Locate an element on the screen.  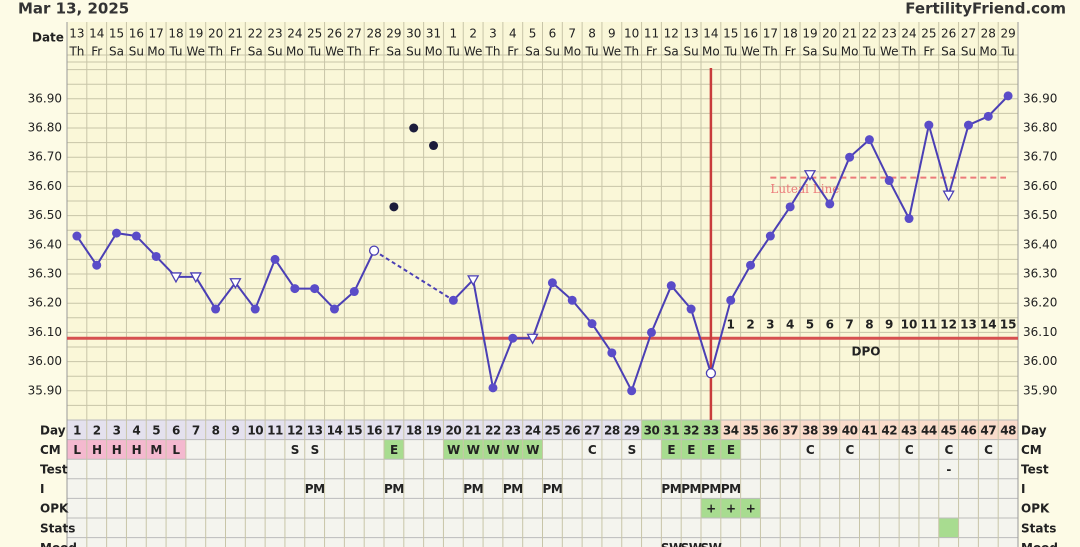
row-cell: 31 is located at coordinates (671, 430).